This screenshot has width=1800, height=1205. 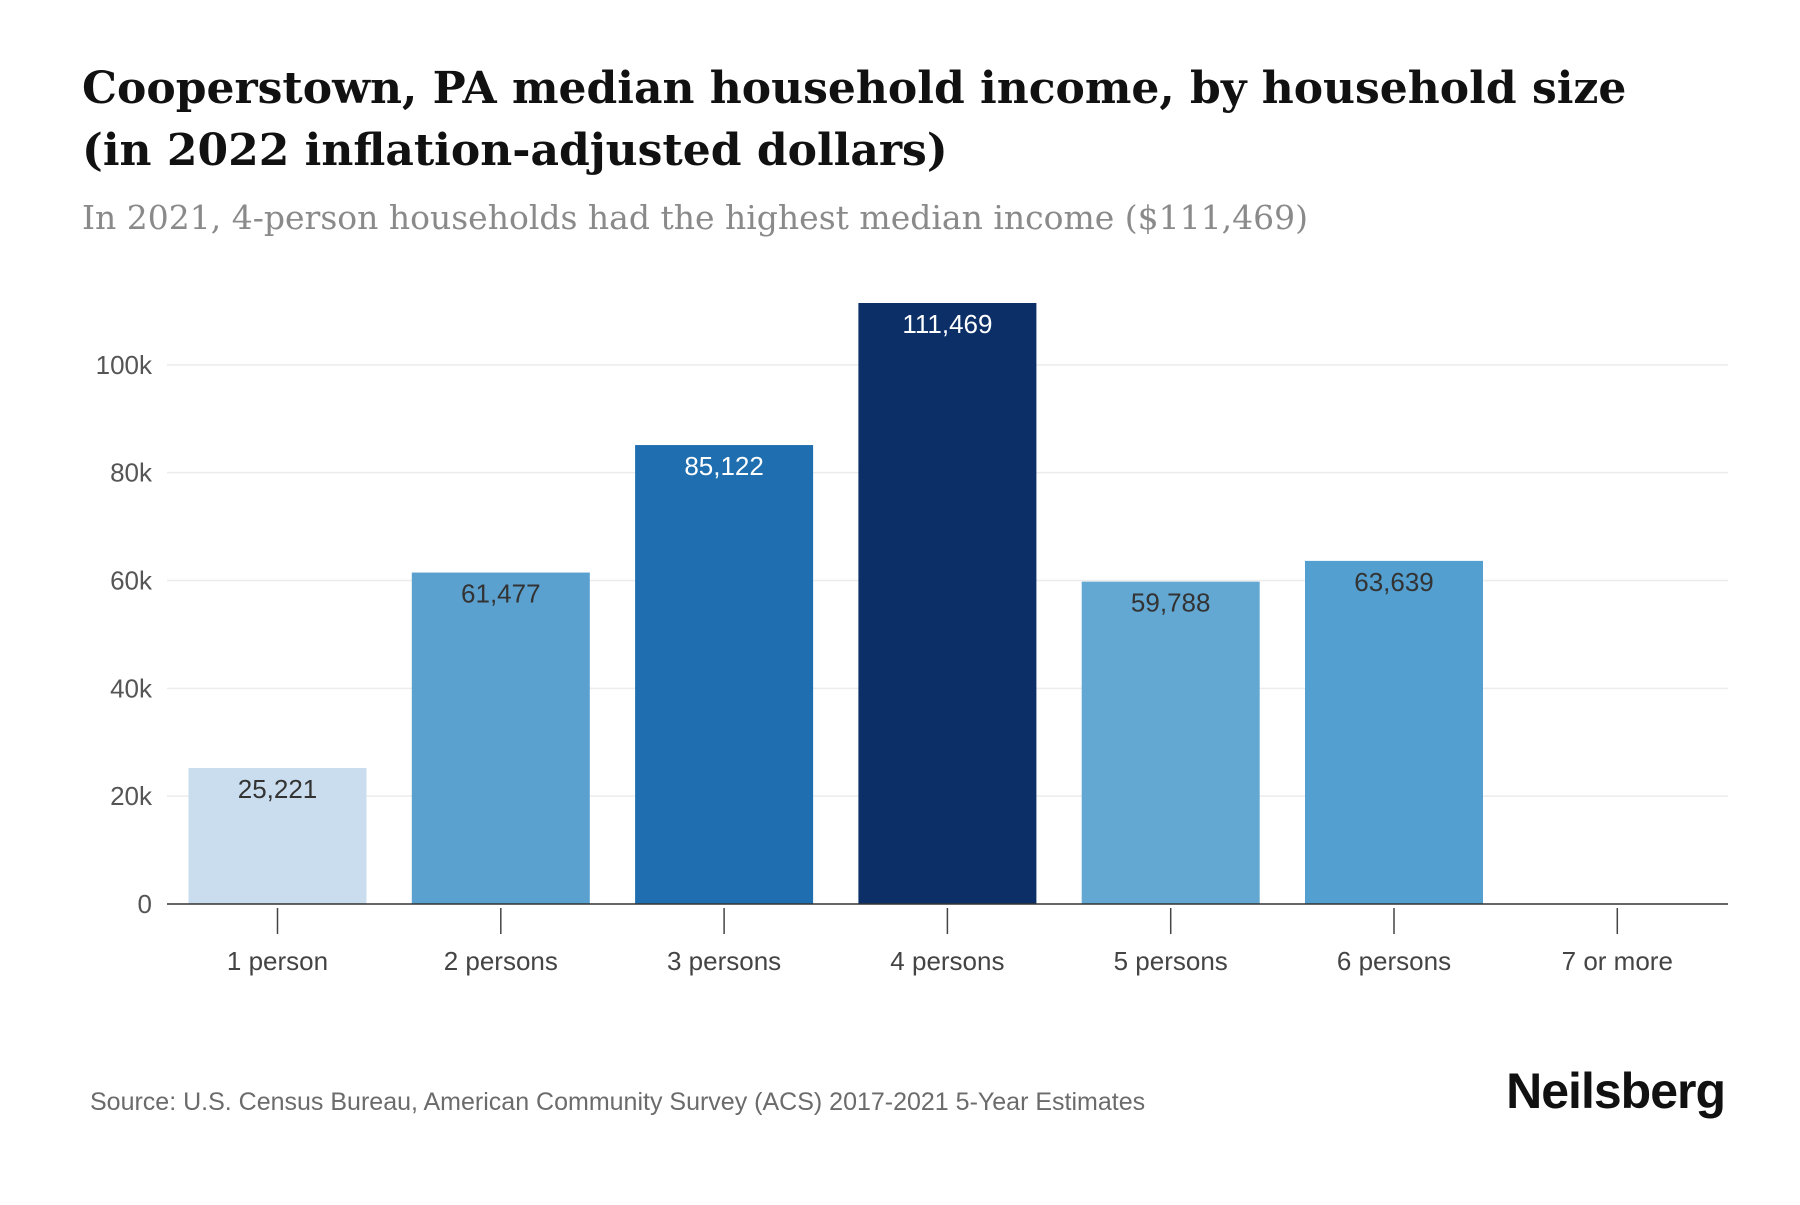 What do you see at coordinates (145, 904) in the screenshot?
I see `y-tick-label: 0` at bounding box center [145, 904].